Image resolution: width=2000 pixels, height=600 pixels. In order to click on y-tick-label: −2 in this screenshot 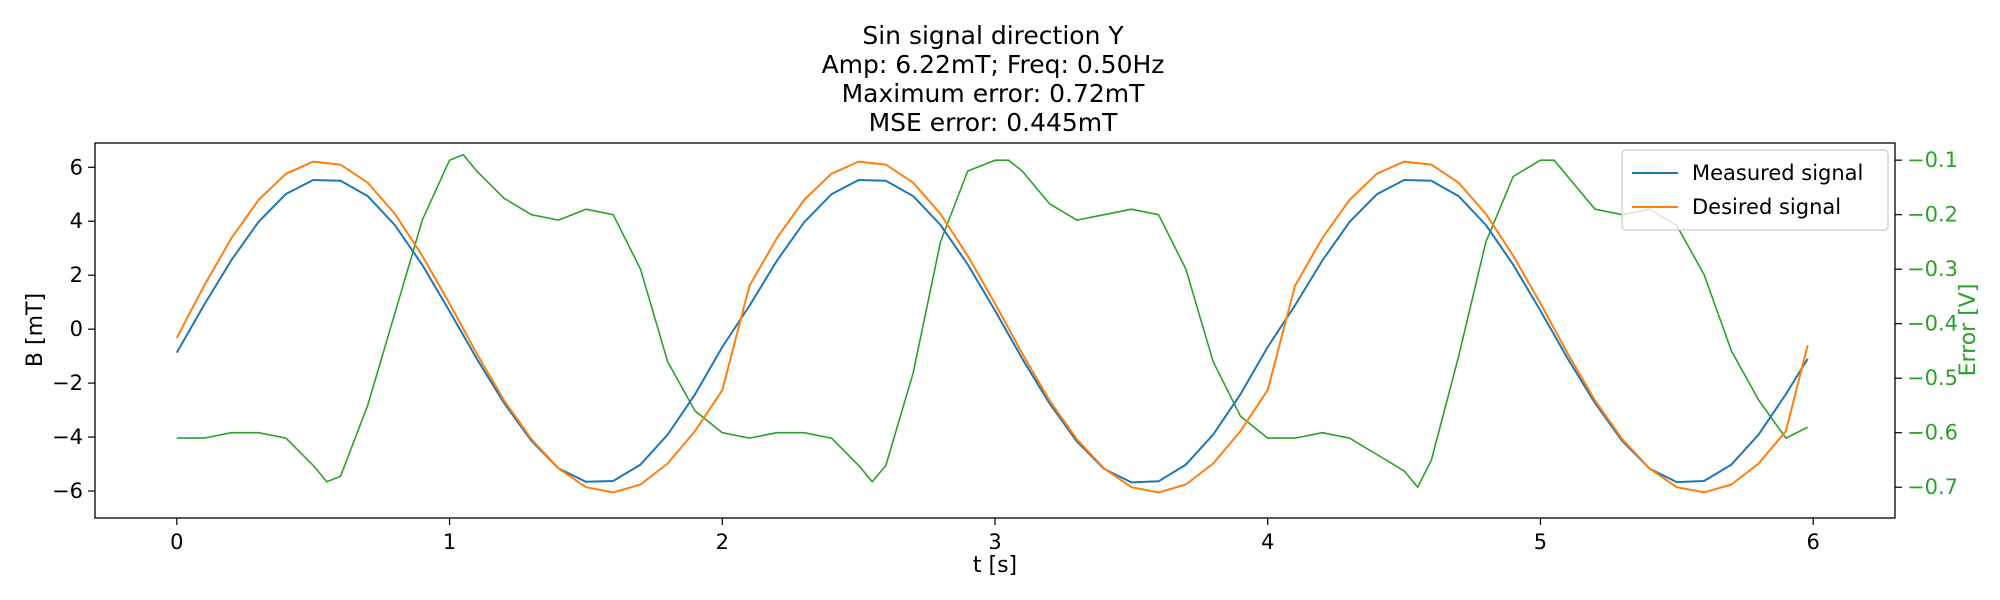, I will do `click(67, 383)`.